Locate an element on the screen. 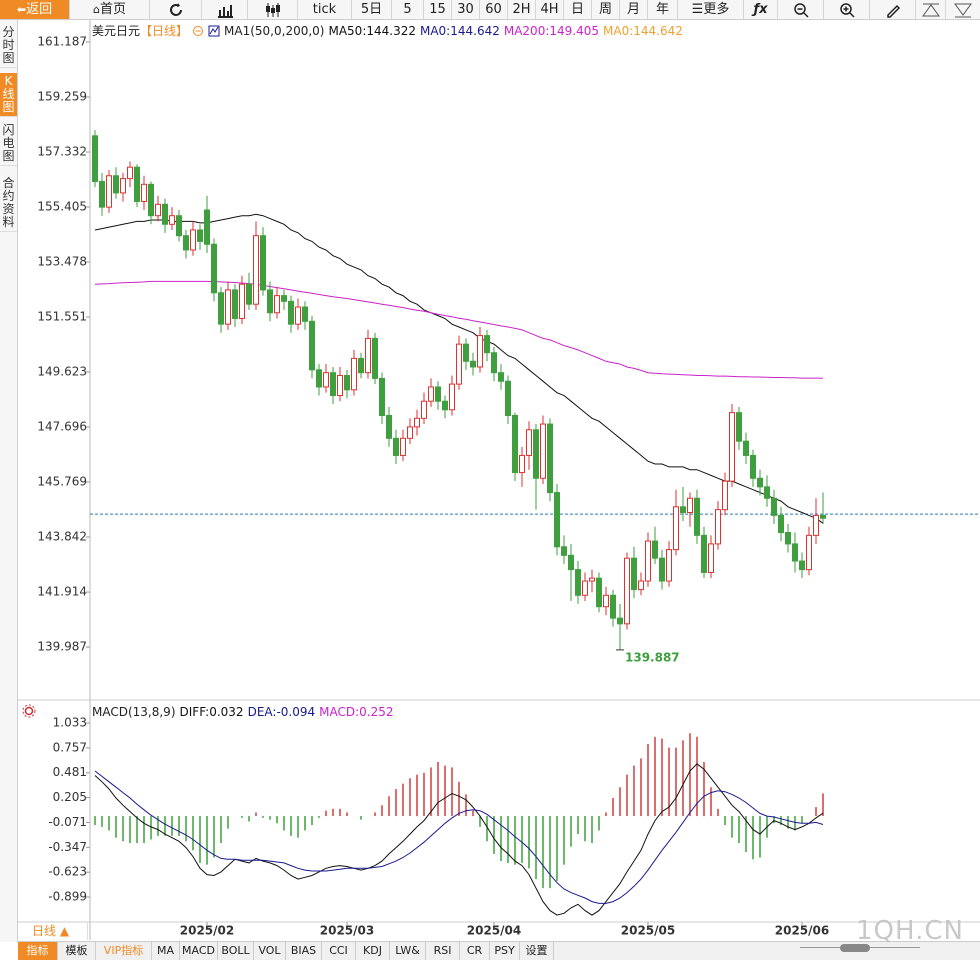  macd-settings-icon is located at coordinates (29, 711).